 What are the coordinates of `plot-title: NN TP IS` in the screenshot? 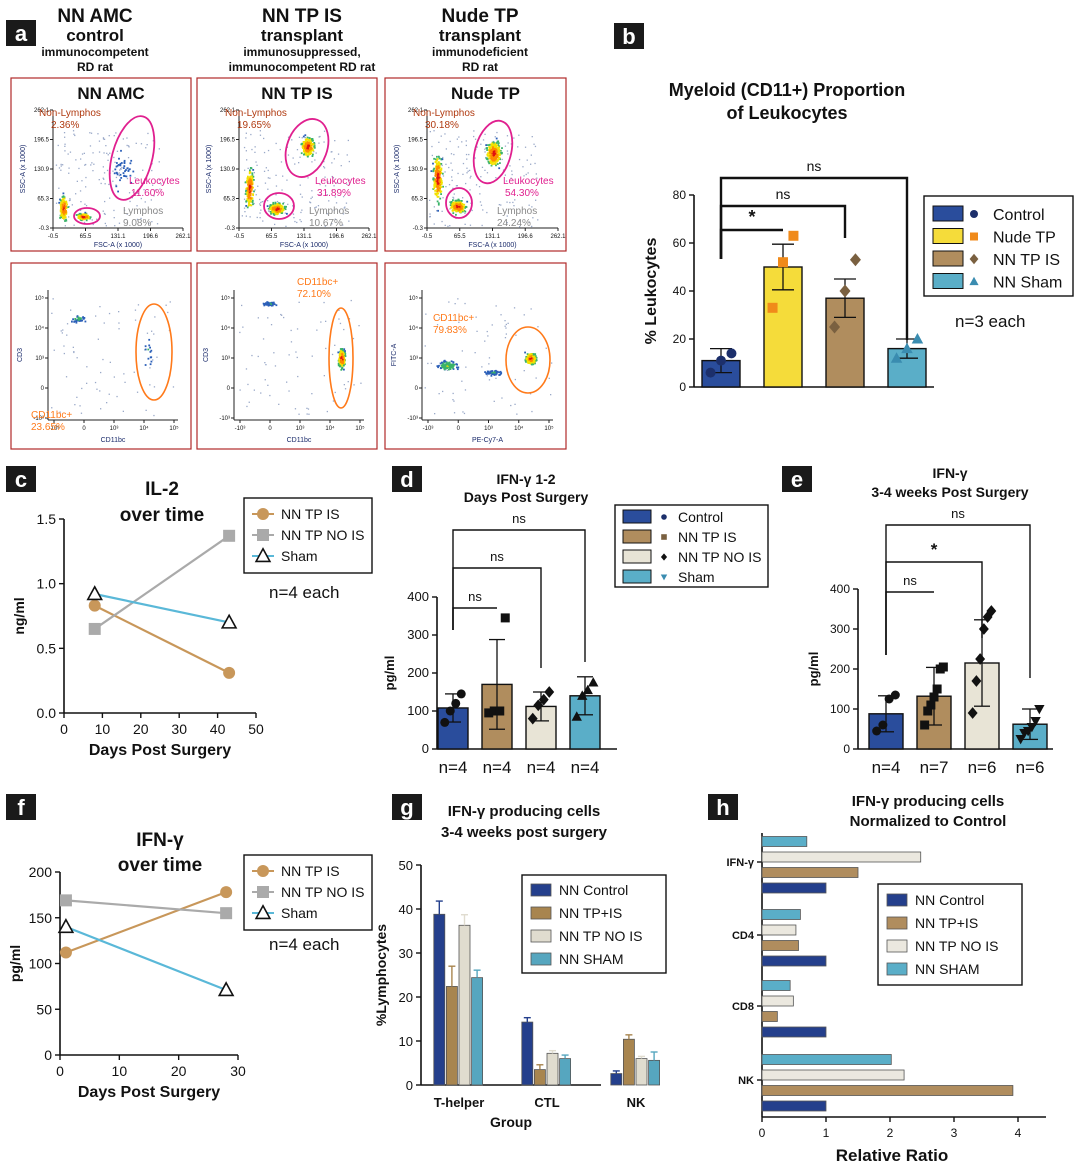 It's located at (296, 93).